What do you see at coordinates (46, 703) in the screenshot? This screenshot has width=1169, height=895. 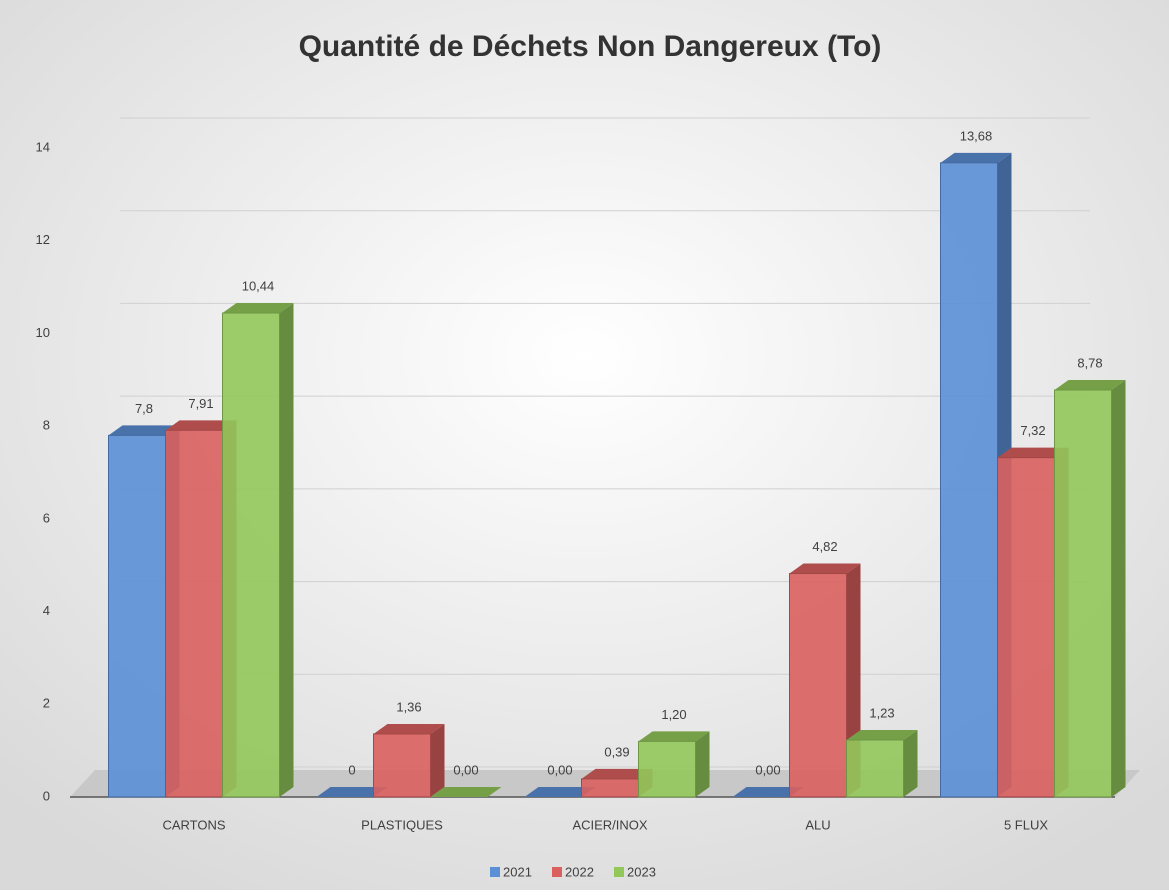 I see `y-tick-label: 2` at bounding box center [46, 703].